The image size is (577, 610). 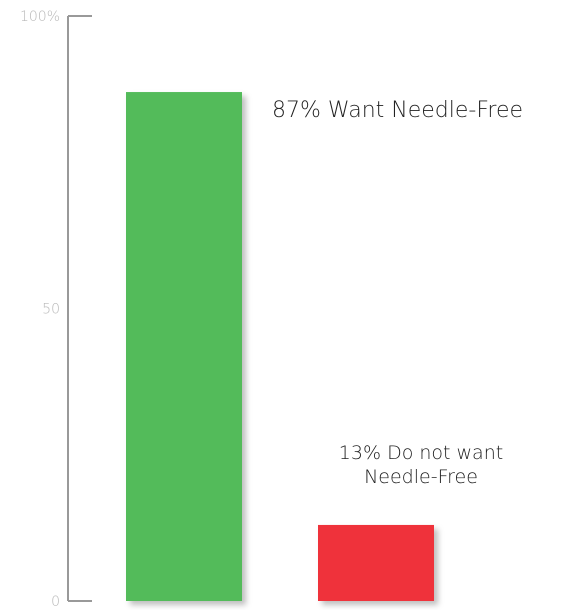 I want to click on y-tick-label: 50, so click(x=51, y=310).